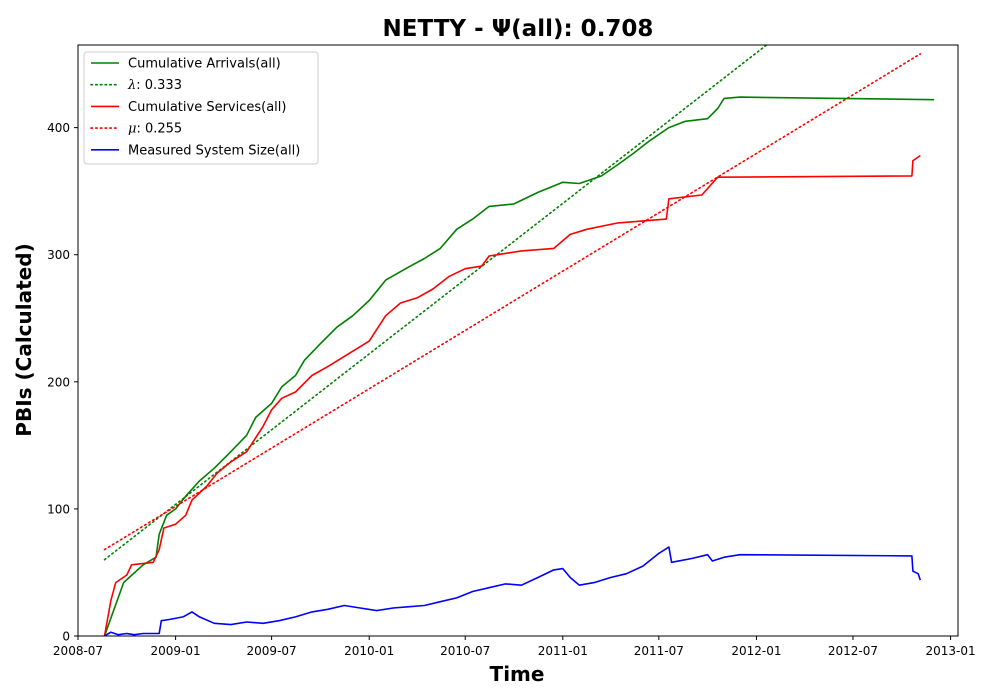 This screenshot has width=1000, height=700. Describe the element at coordinates (659, 651) in the screenshot. I see `x-tick-label: 2011-07` at that location.